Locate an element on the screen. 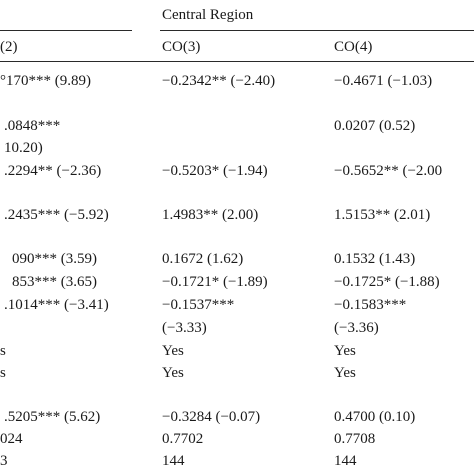  cell-left: 024 is located at coordinates (11, 439).